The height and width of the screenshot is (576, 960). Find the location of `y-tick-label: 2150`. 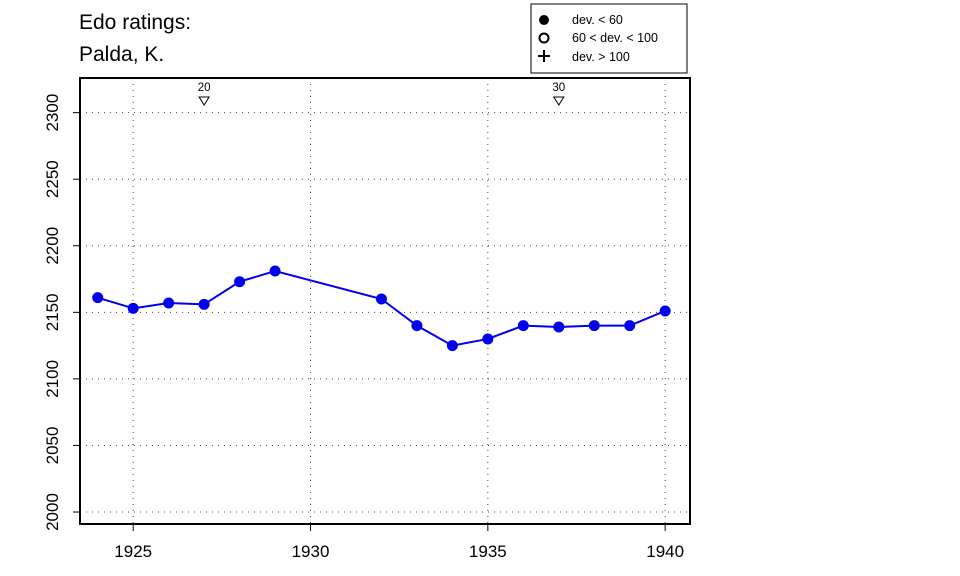

y-tick-label: 2150 is located at coordinates (52, 312).